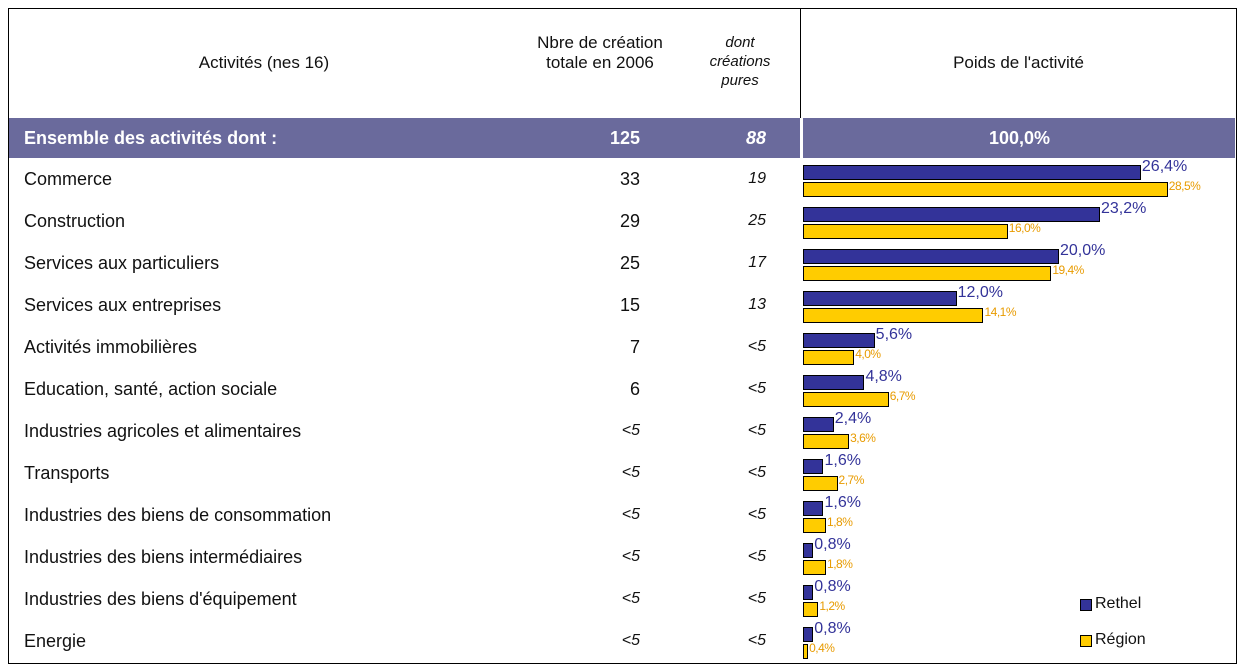  Describe the element at coordinates (883, 376) in the screenshot. I see `bar-label: 4,8%` at that location.